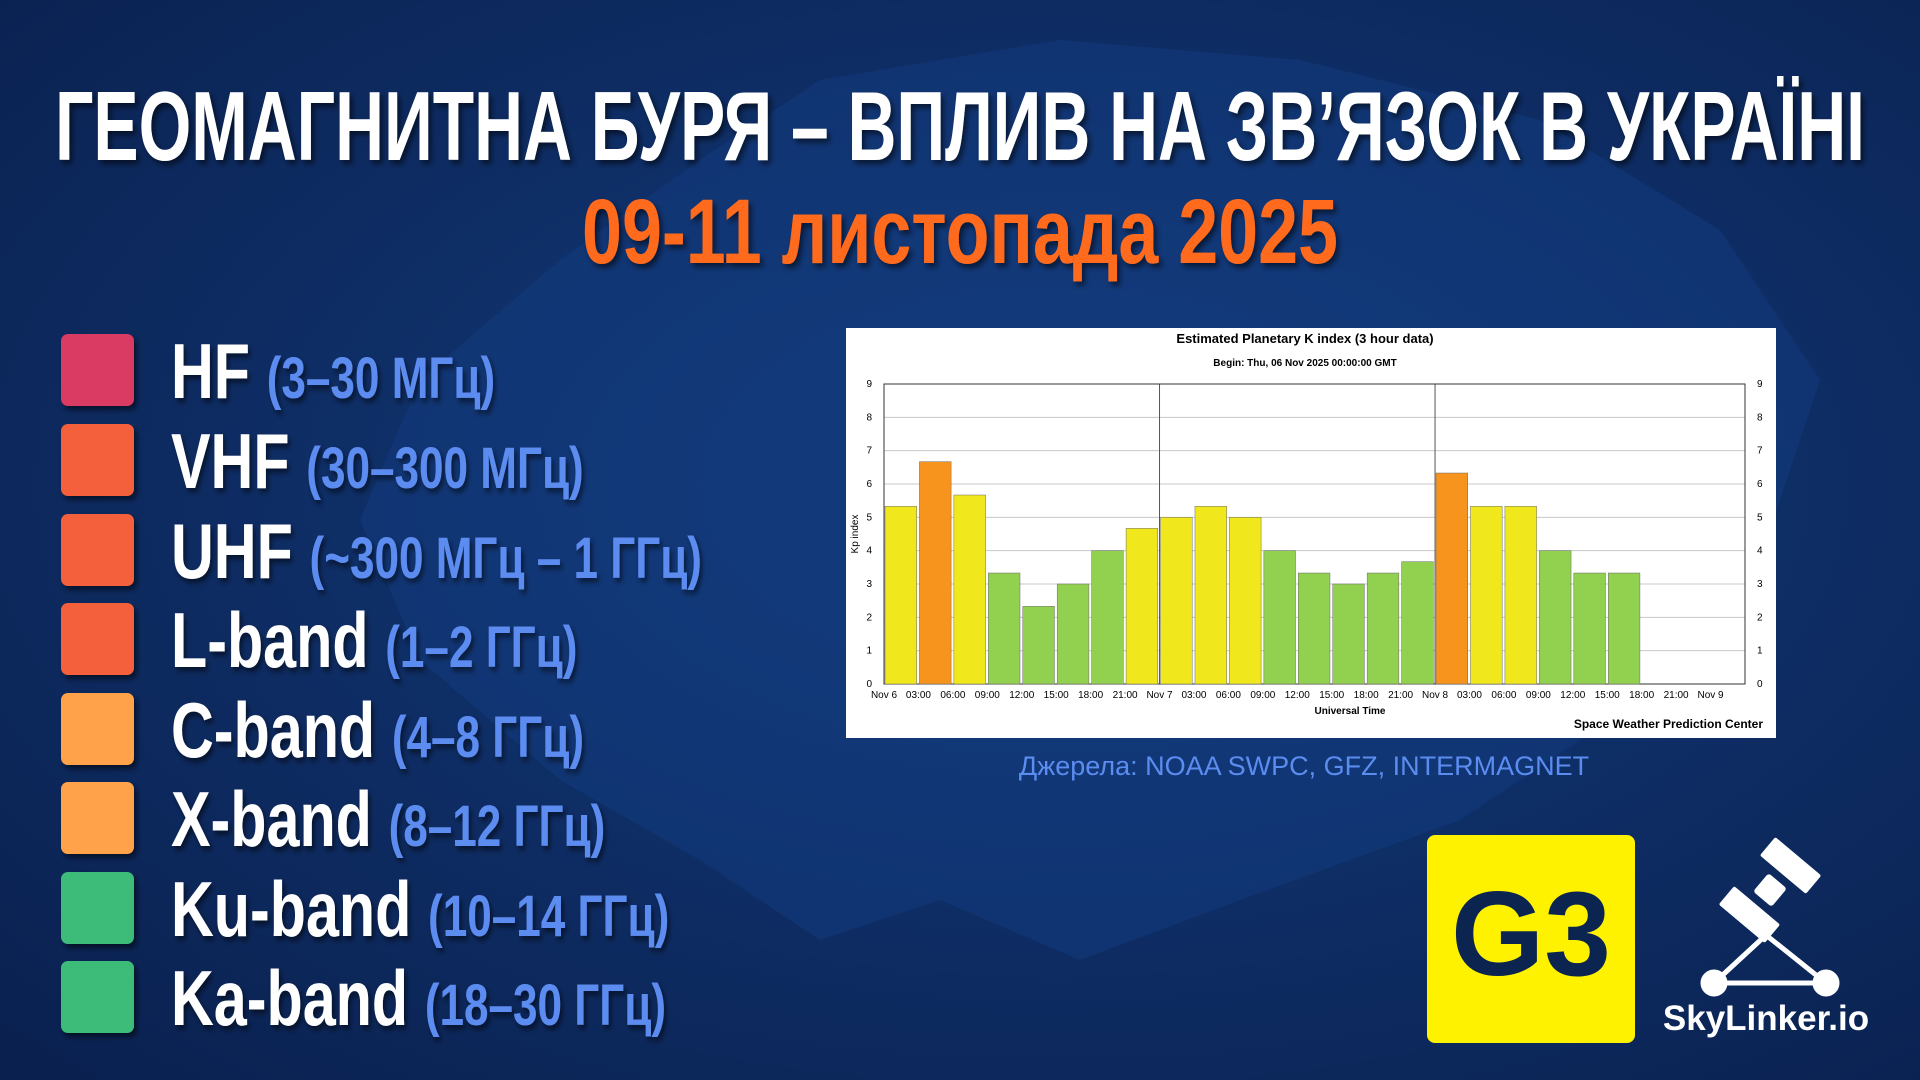  What do you see at coordinates (1770, 917) in the screenshot?
I see `logo-icon` at bounding box center [1770, 917].